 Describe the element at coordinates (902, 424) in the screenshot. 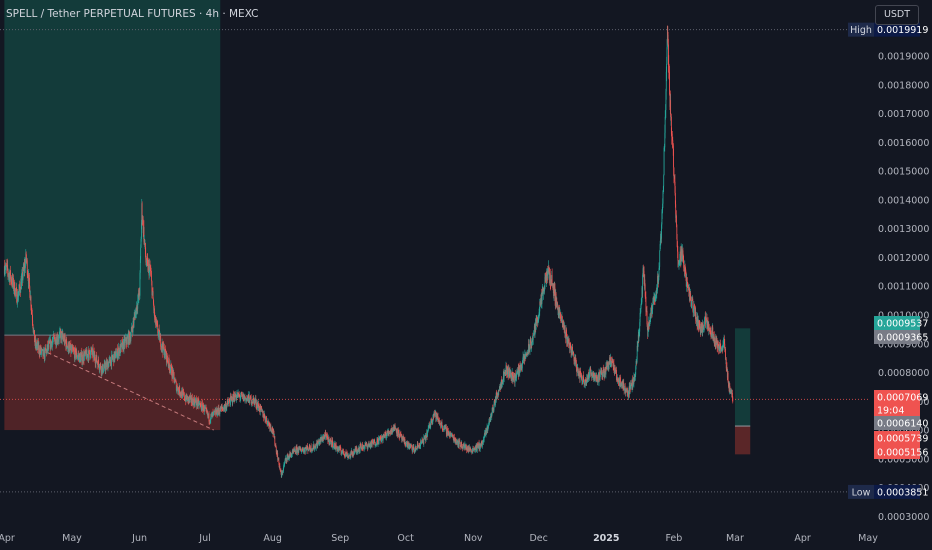

I see `price-label: 0.0006140` at that location.